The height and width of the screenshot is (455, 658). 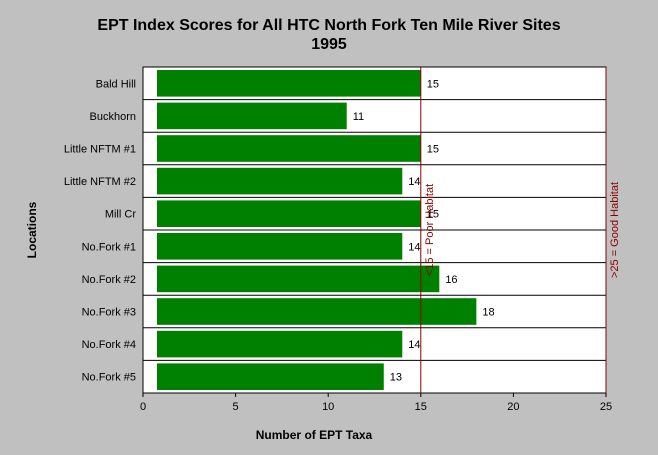 I want to click on y-axis-label: Locations, so click(x=32, y=229).